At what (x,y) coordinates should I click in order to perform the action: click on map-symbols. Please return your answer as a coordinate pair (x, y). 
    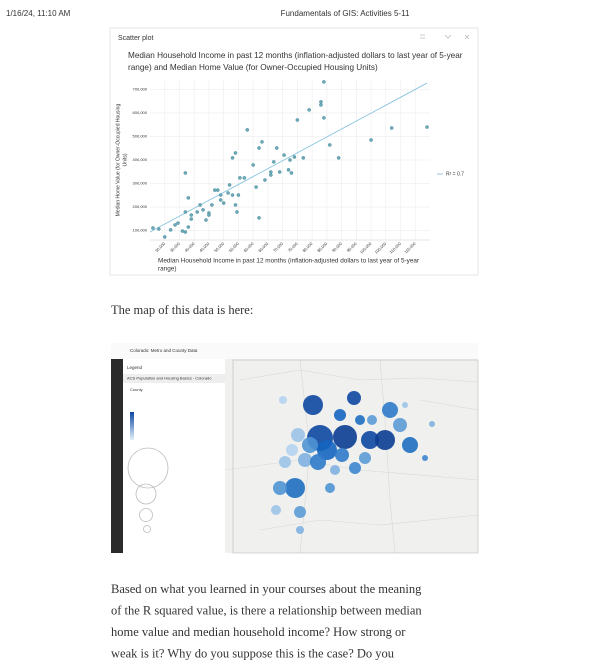
    Looking at the image, I should click on (353, 462).